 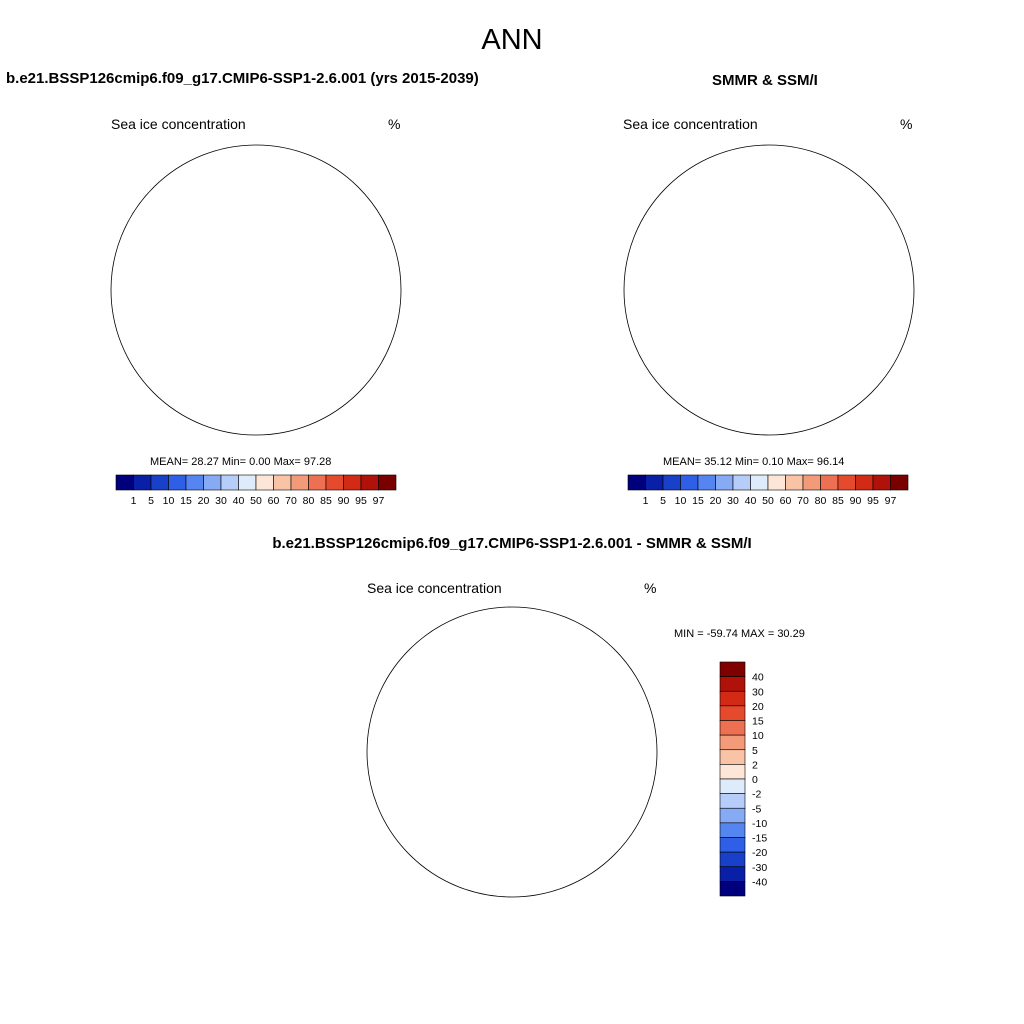 What do you see at coordinates (891, 501) in the screenshot?
I see `obs-colorbar-tick-label: 97` at bounding box center [891, 501].